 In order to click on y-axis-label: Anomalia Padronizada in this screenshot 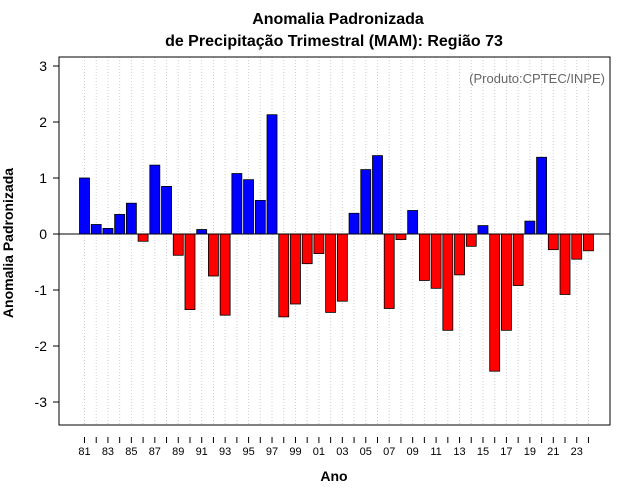, I will do `click(8, 243)`.